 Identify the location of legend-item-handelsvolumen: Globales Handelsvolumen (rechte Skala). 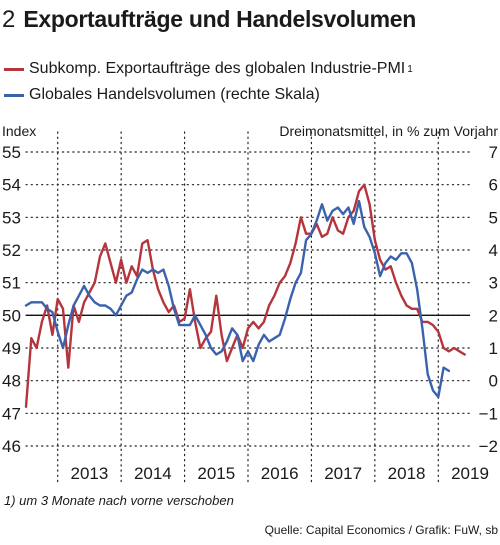
(208, 95).